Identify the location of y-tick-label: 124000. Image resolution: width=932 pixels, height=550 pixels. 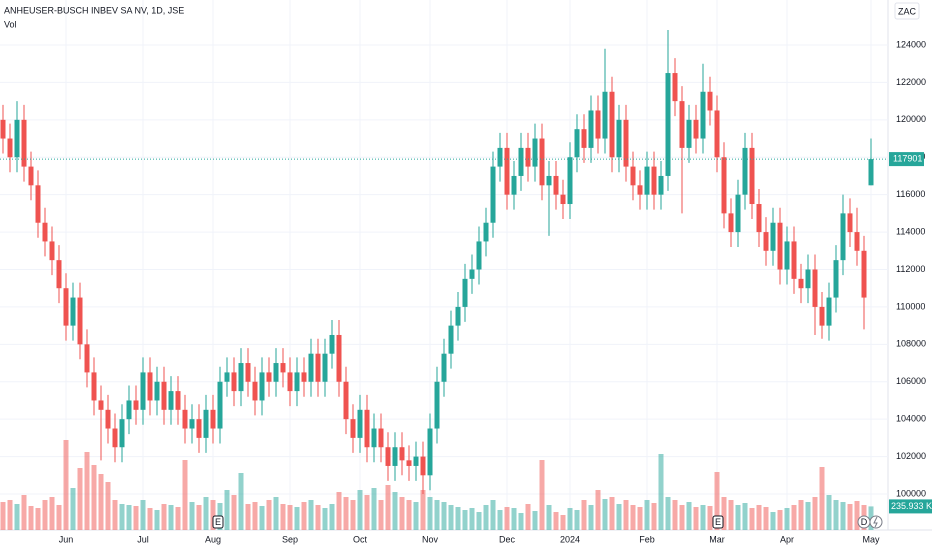
(911, 44).